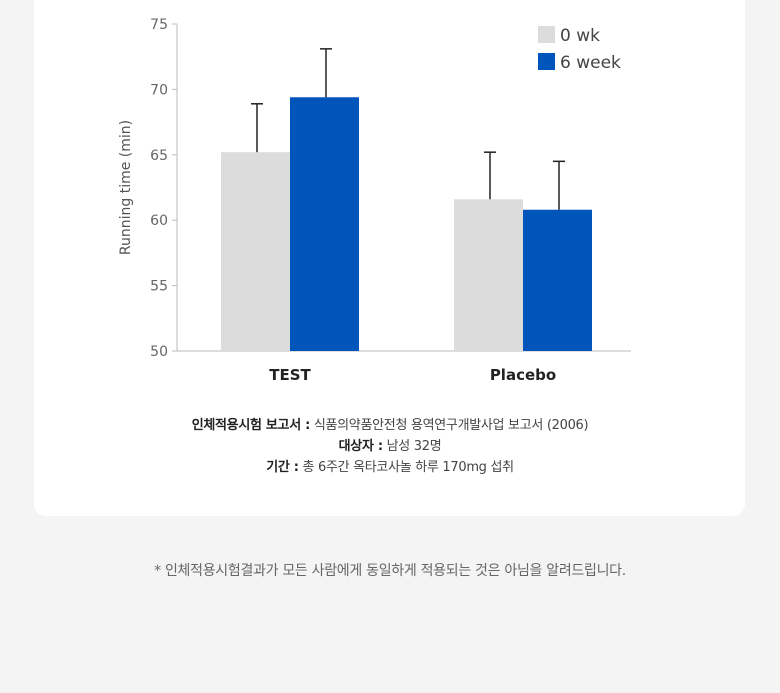 This screenshot has height=693, width=780. What do you see at coordinates (251, 425) in the screenshot?
I see `source-report-label: 인체적용시험 보고서 :` at bounding box center [251, 425].